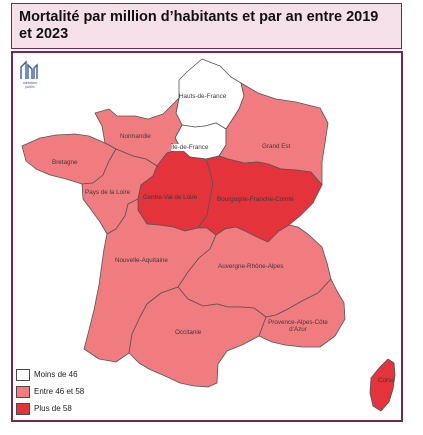 The height and width of the screenshot is (435, 423). I want to click on legend-item-high: Plus de 58, so click(50, 408).